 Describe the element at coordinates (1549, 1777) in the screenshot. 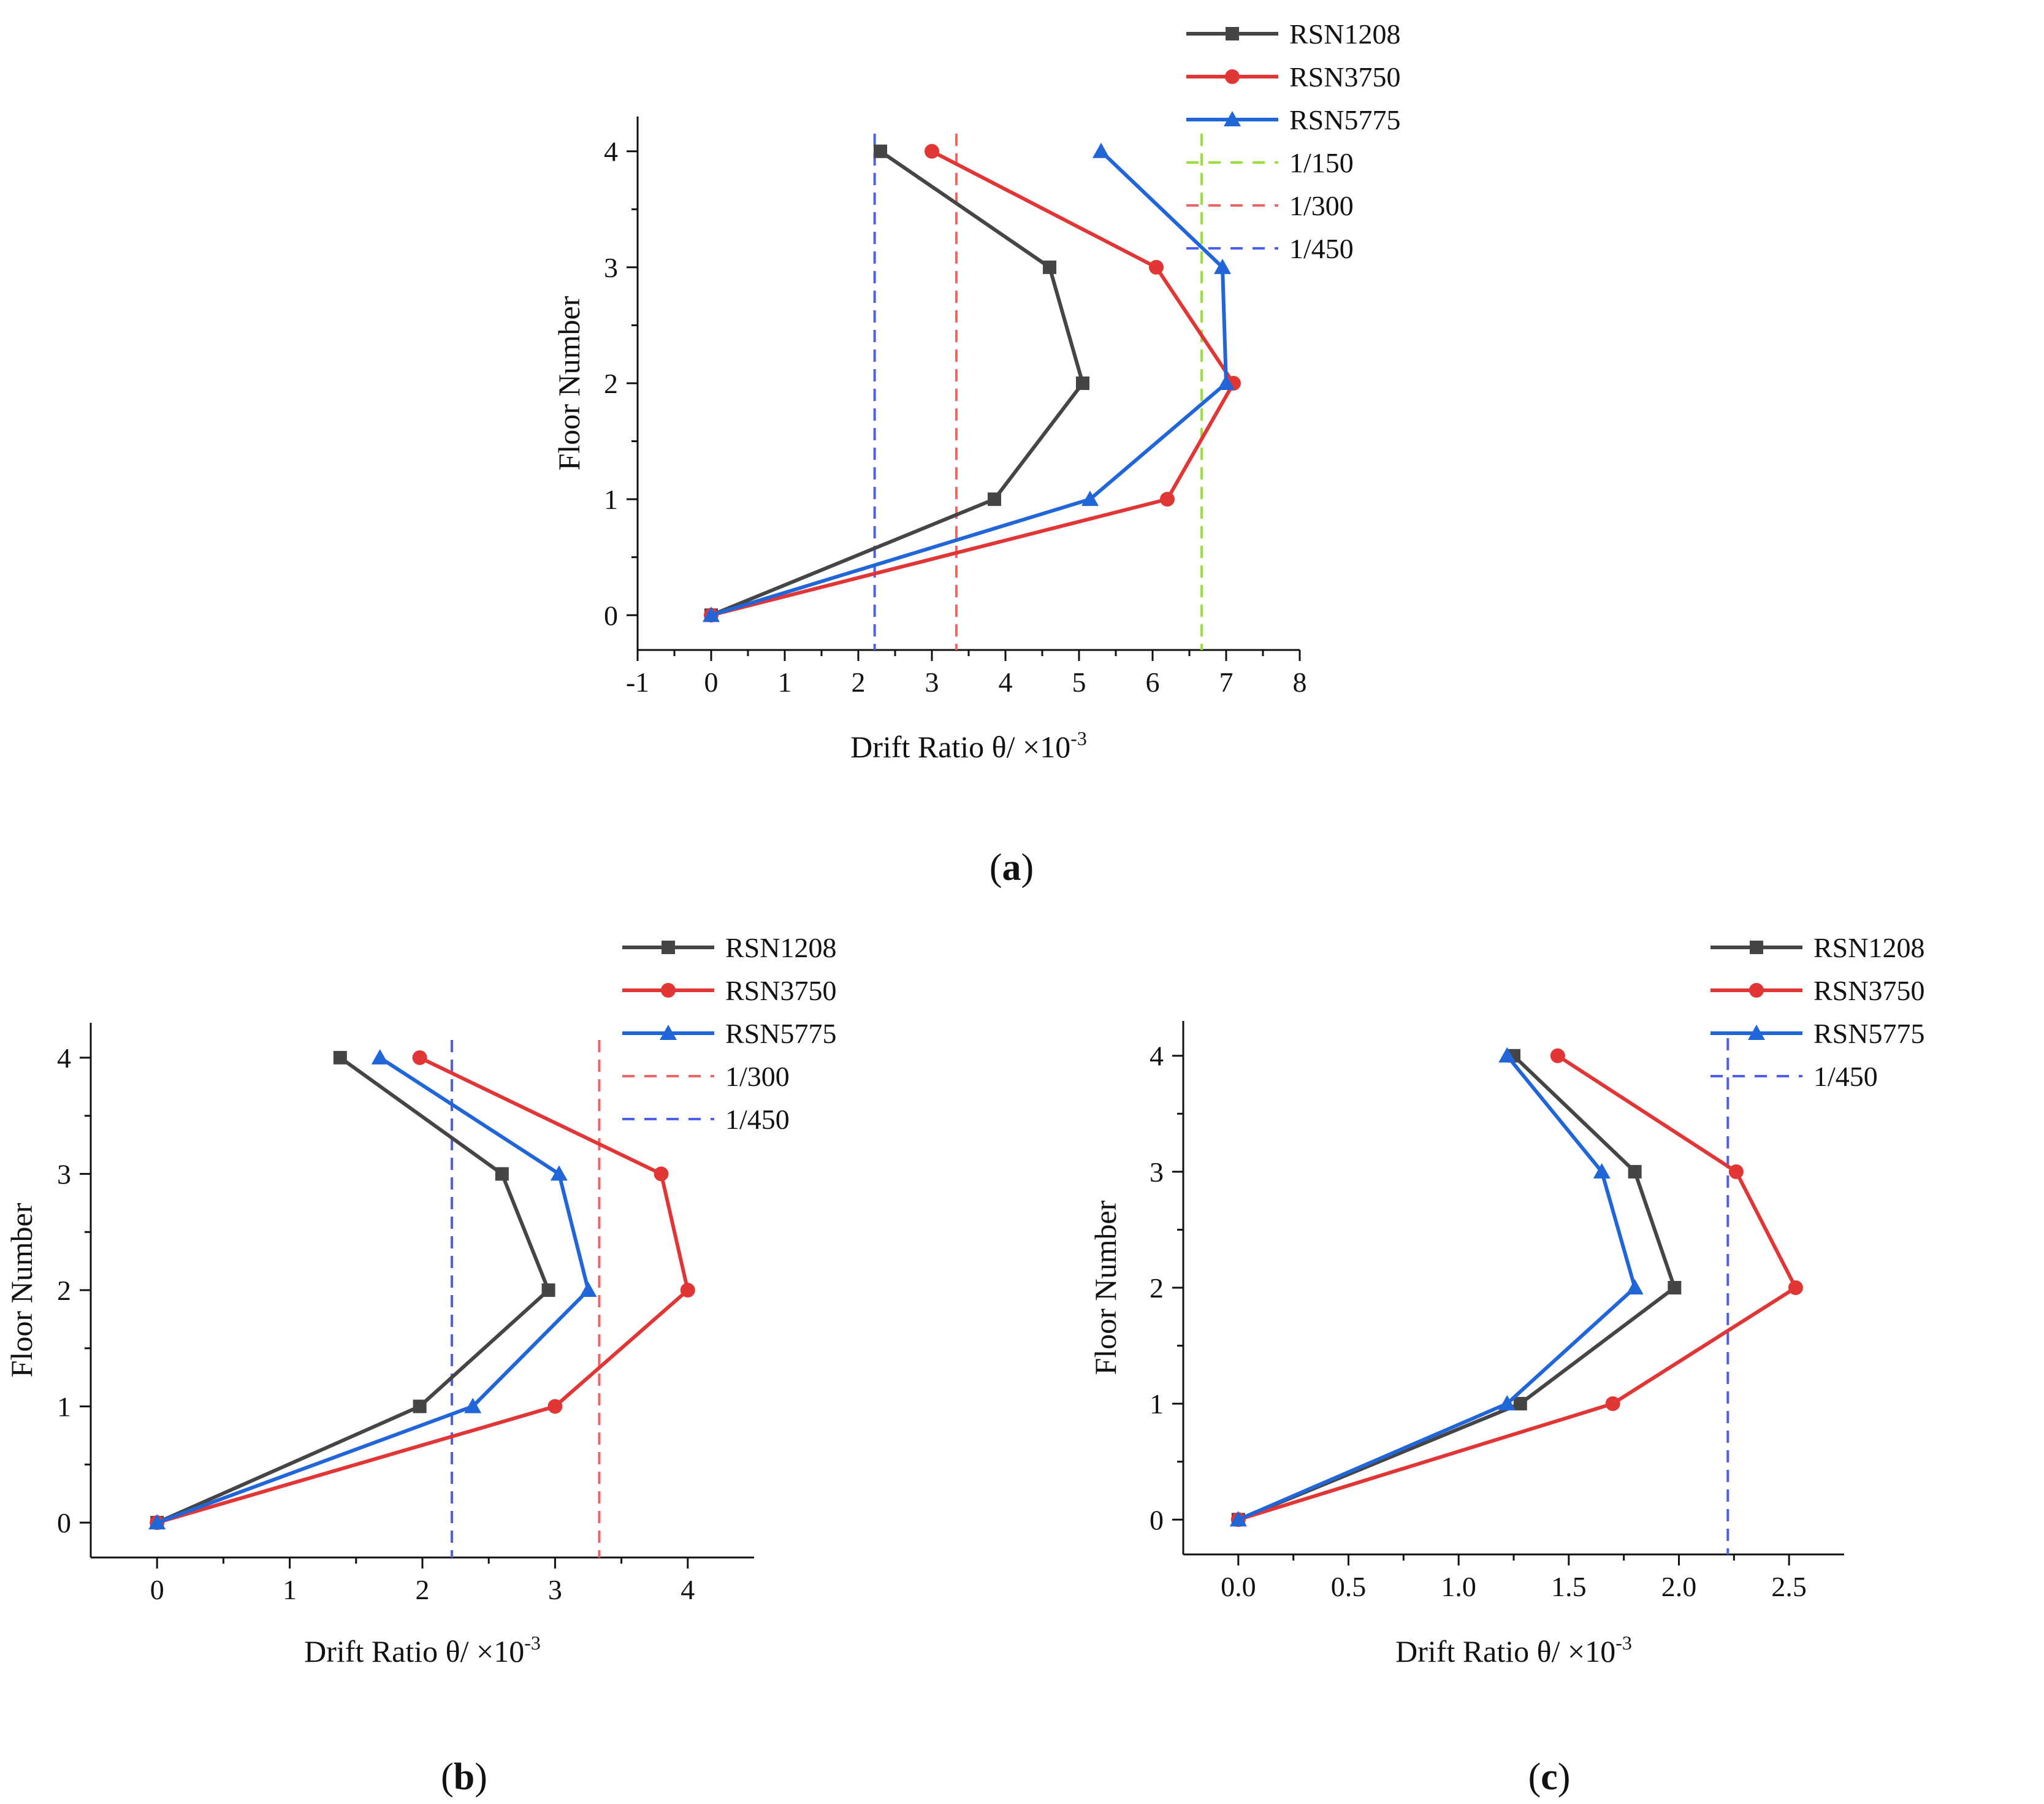

I see `panel-label: (c)` at that location.